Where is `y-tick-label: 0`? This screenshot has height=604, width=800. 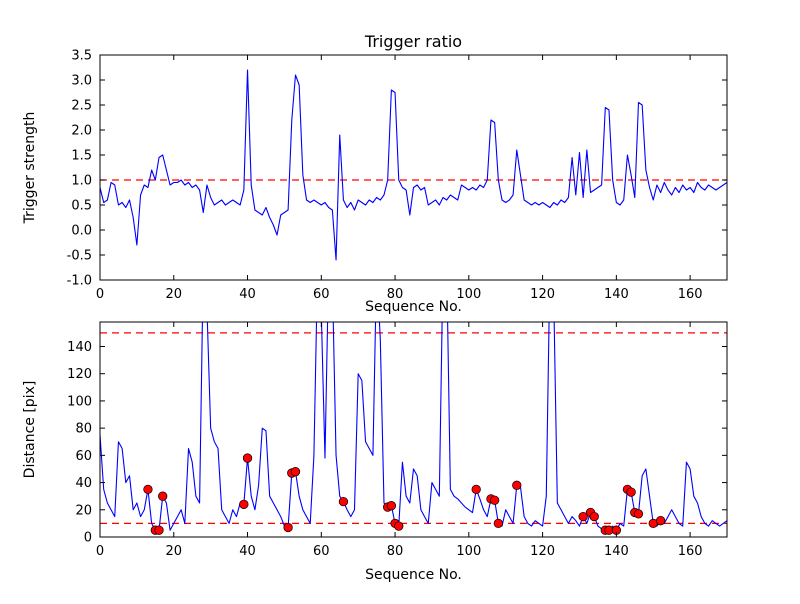 y-tick-label: 0 is located at coordinates (88, 538).